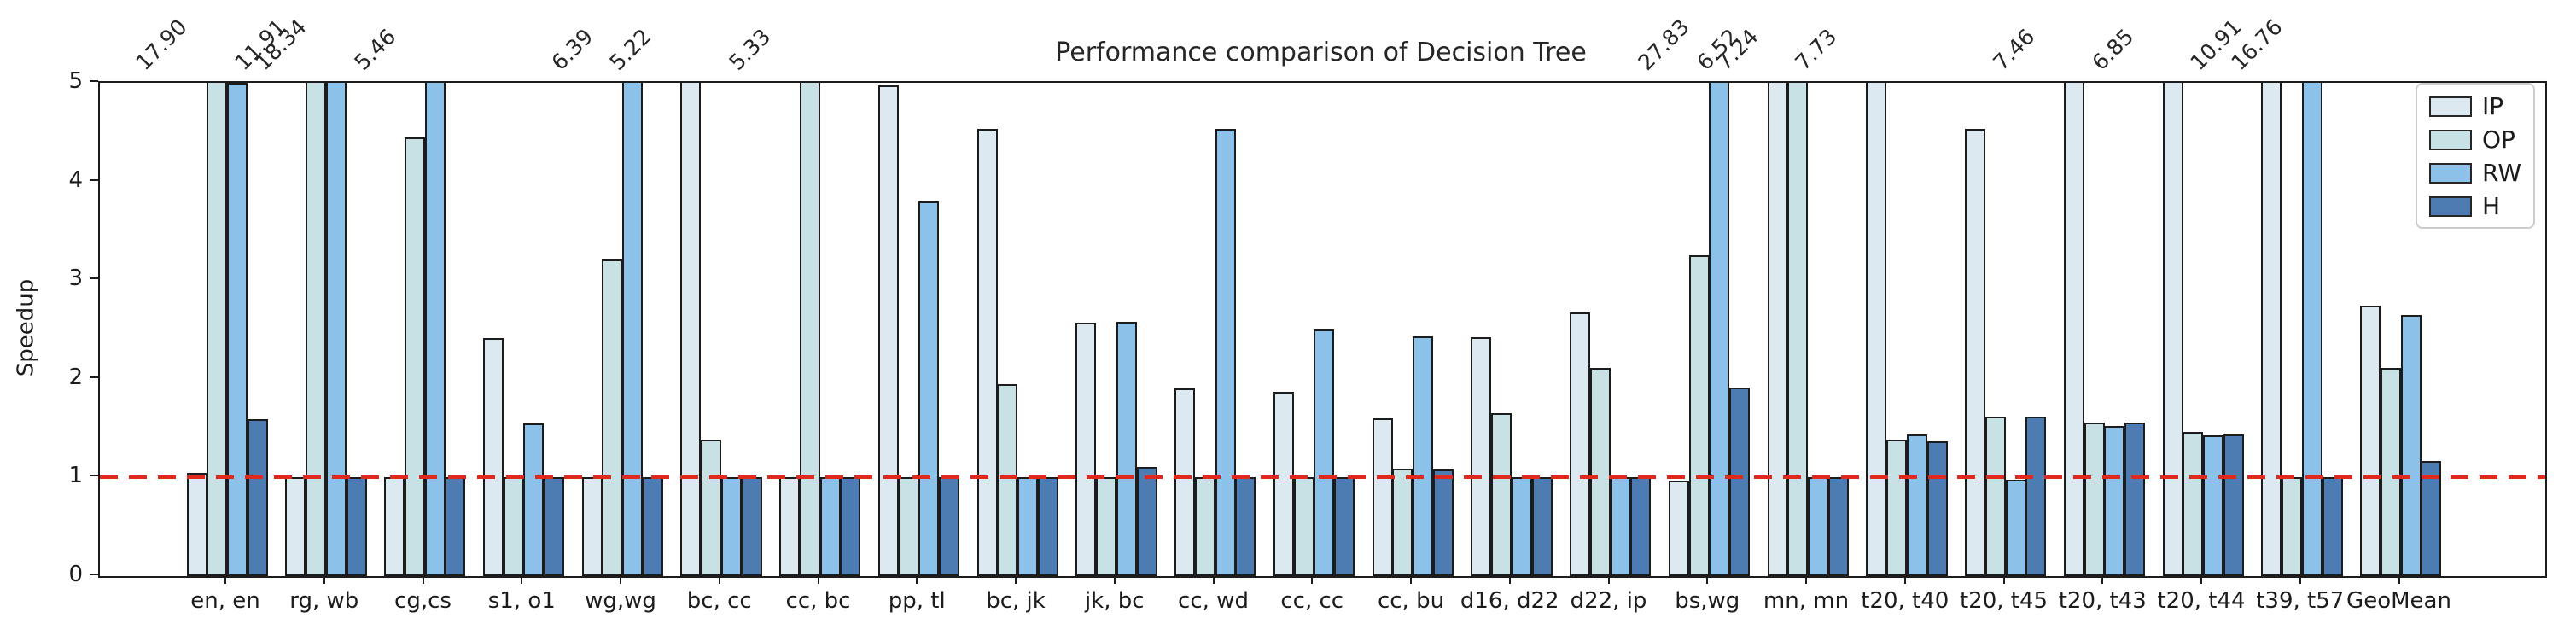 Image resolution: width=2576 pixels, height=618 pixels. What do you see at coordinates (1806, 601) in the screenshot?
I see `x-tick-label-16: mn, mn` at bounding box center [1806, 601].